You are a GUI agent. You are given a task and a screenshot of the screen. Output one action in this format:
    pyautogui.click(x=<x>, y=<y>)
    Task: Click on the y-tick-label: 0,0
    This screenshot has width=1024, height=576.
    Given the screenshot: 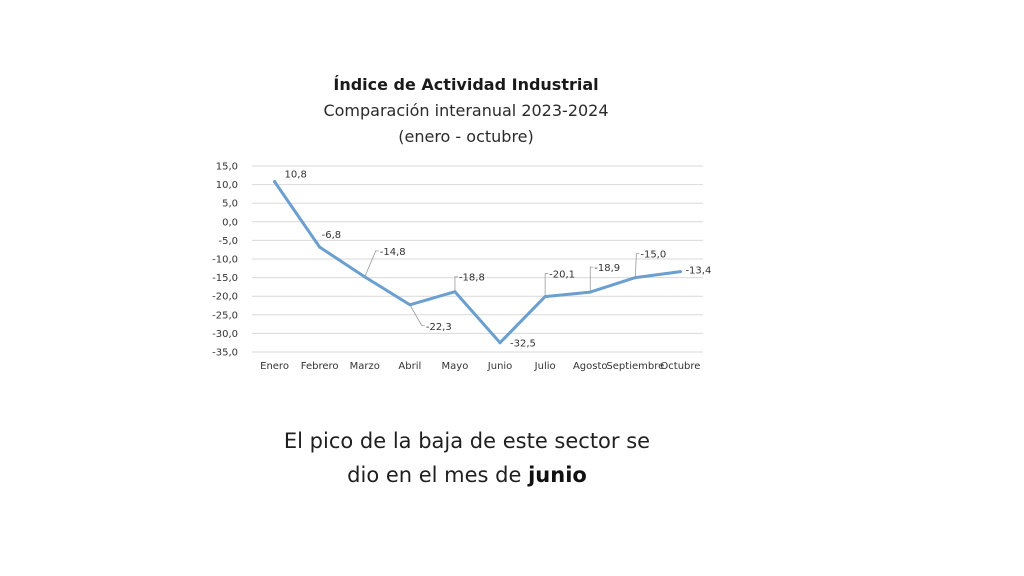 What is the action you would take?
    pyautogui.click(x=230, y=222)
    